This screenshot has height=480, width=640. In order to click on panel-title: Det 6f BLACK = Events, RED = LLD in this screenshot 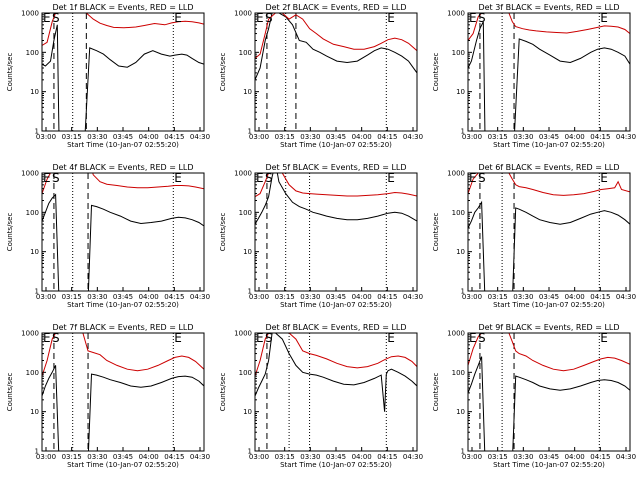, I will do `click(548, 167)`.